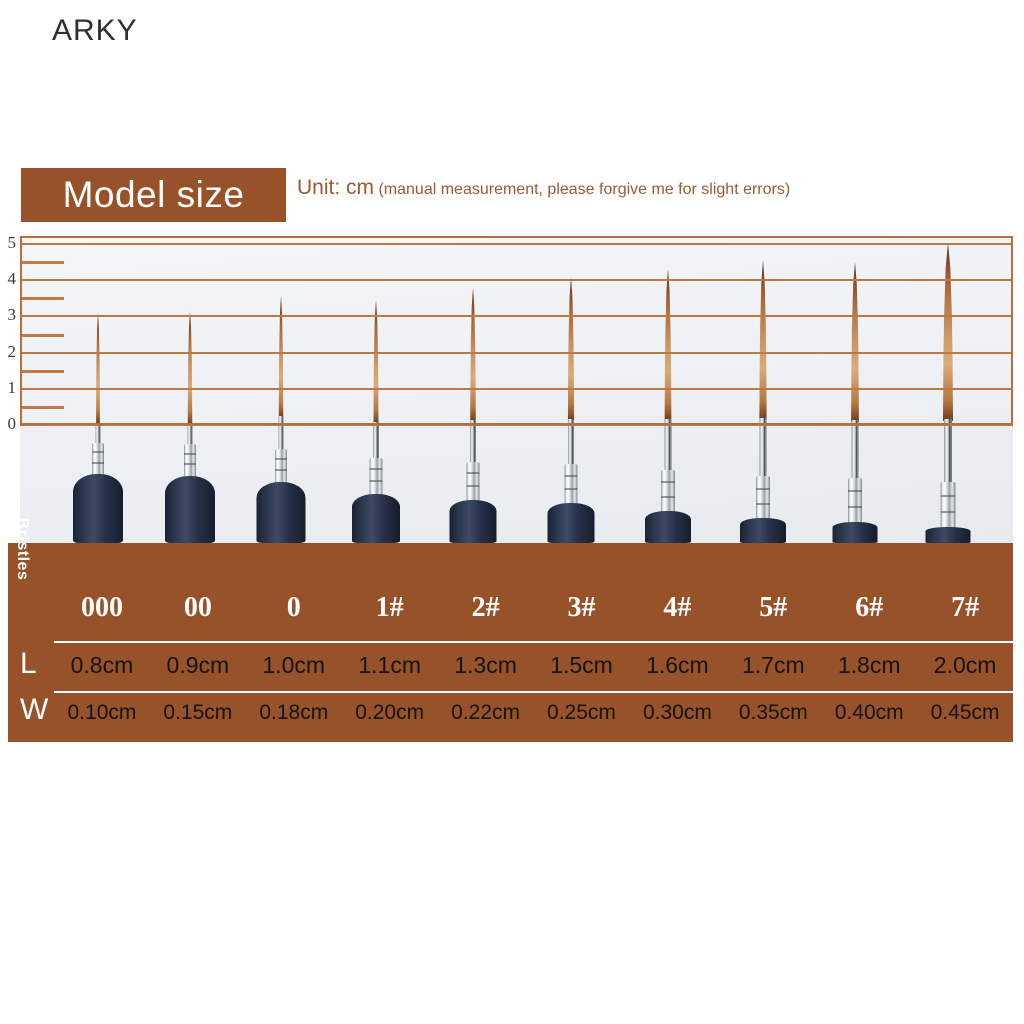  Describe the element at coordinates (473, 521) in the screenshot. I see `brush-handle-2#` at that location.